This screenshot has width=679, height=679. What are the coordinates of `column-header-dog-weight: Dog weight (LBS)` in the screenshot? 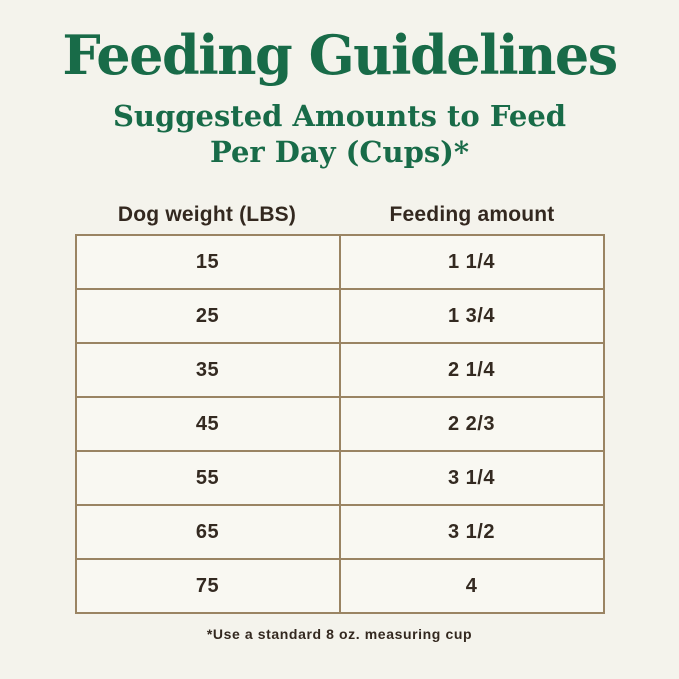 It's located at (207, 215).